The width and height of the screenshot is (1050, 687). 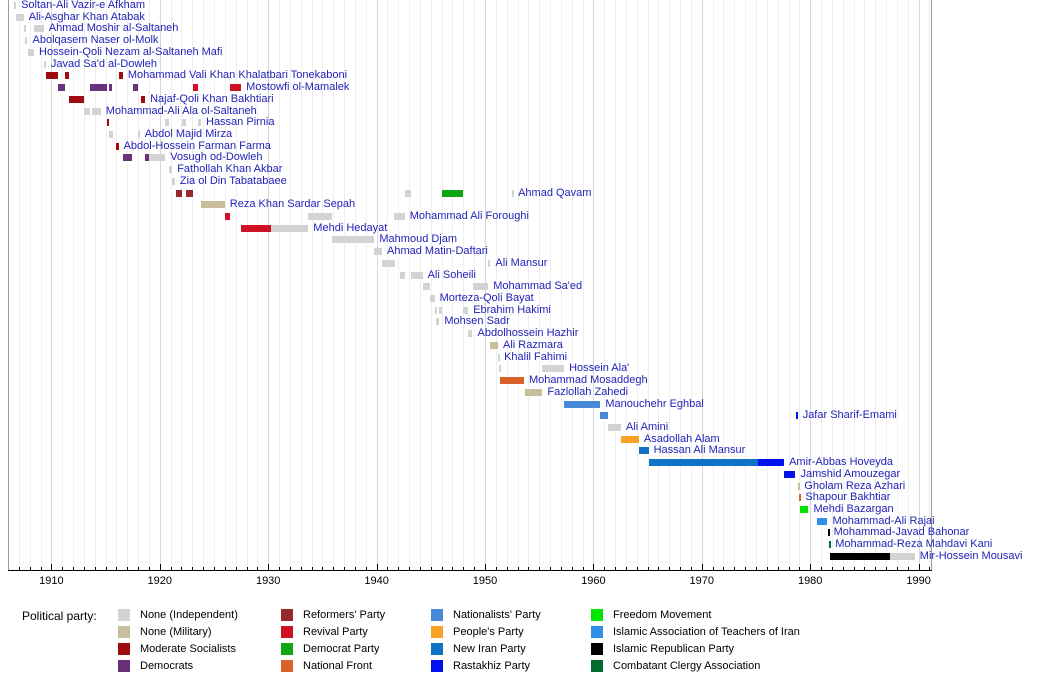 What do you see at coordinates (931, 285) in the screenshot?
I see `plot-right-border` at bounding box center [931, 285].